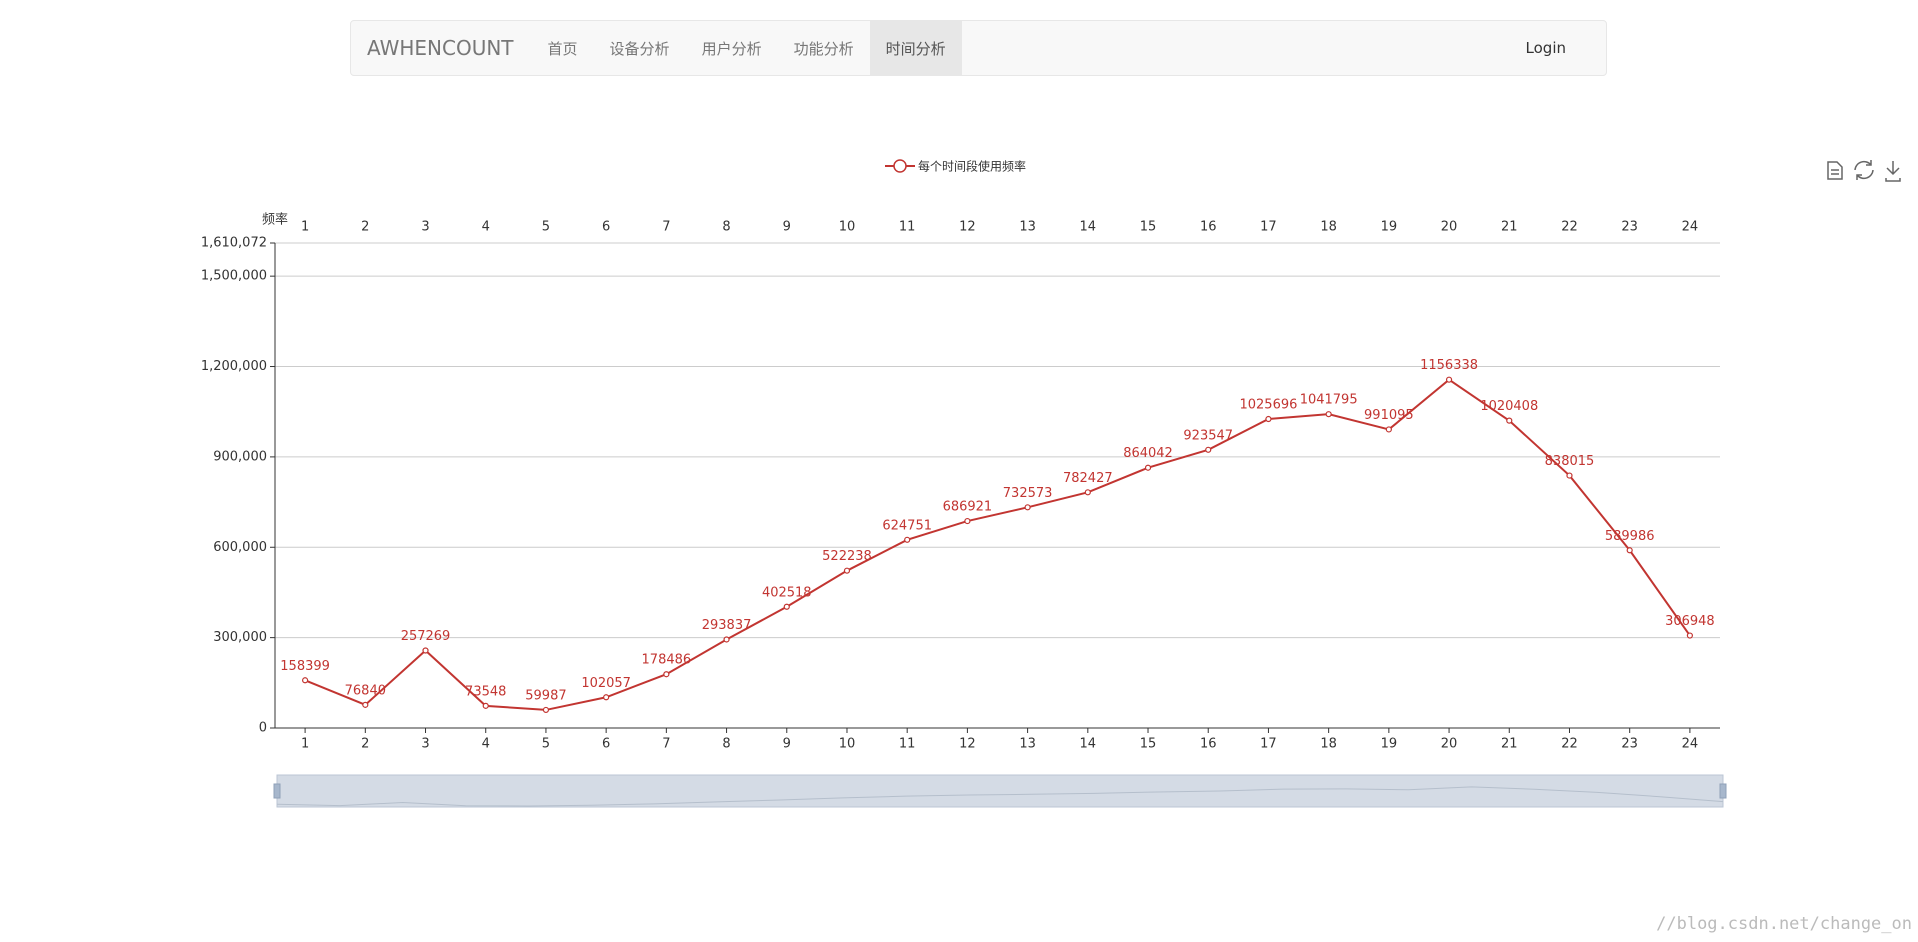 This screenshot has width=1918, height=942. Describe the element at coordinates (1268, 744) in the screenshot. I see `x-tick-label: 17` at that location.